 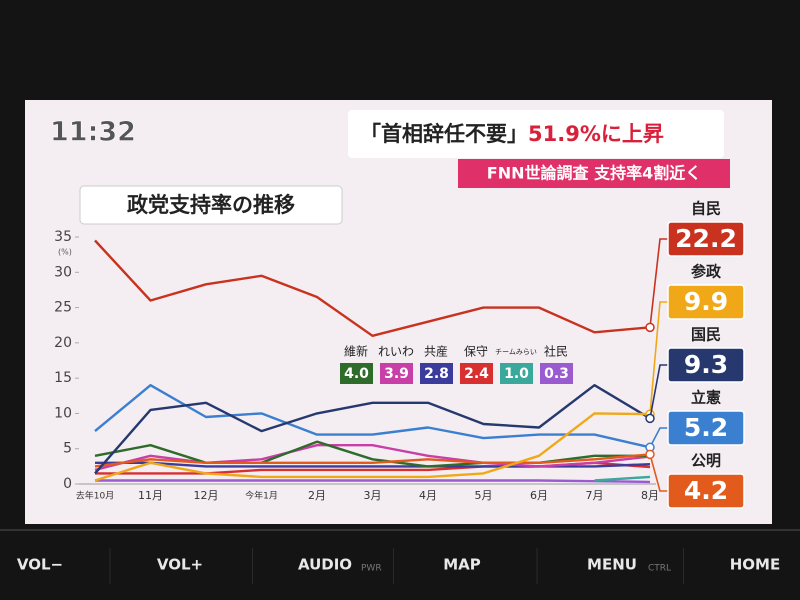 What do you see at coordinates (150, 495) in the screenshot?
I see `x-tick-label: 11月` at bounding box center [150, 495].